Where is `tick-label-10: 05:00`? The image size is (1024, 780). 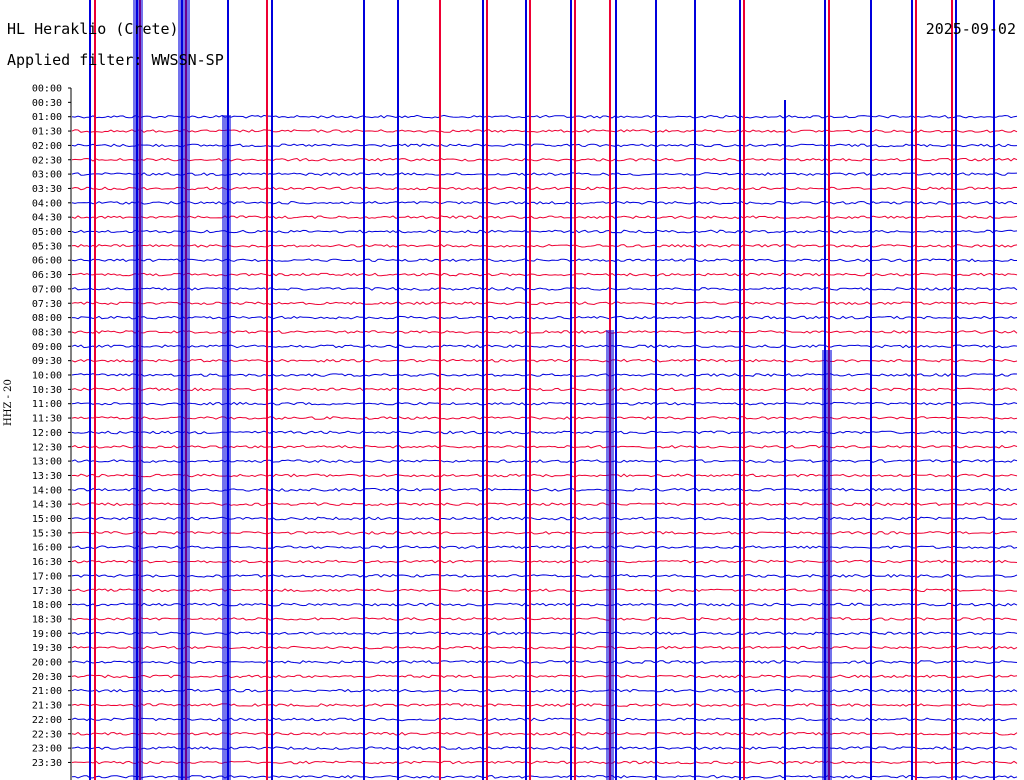 tick-label-10: 05:00 is located at coordinates (47, 232).